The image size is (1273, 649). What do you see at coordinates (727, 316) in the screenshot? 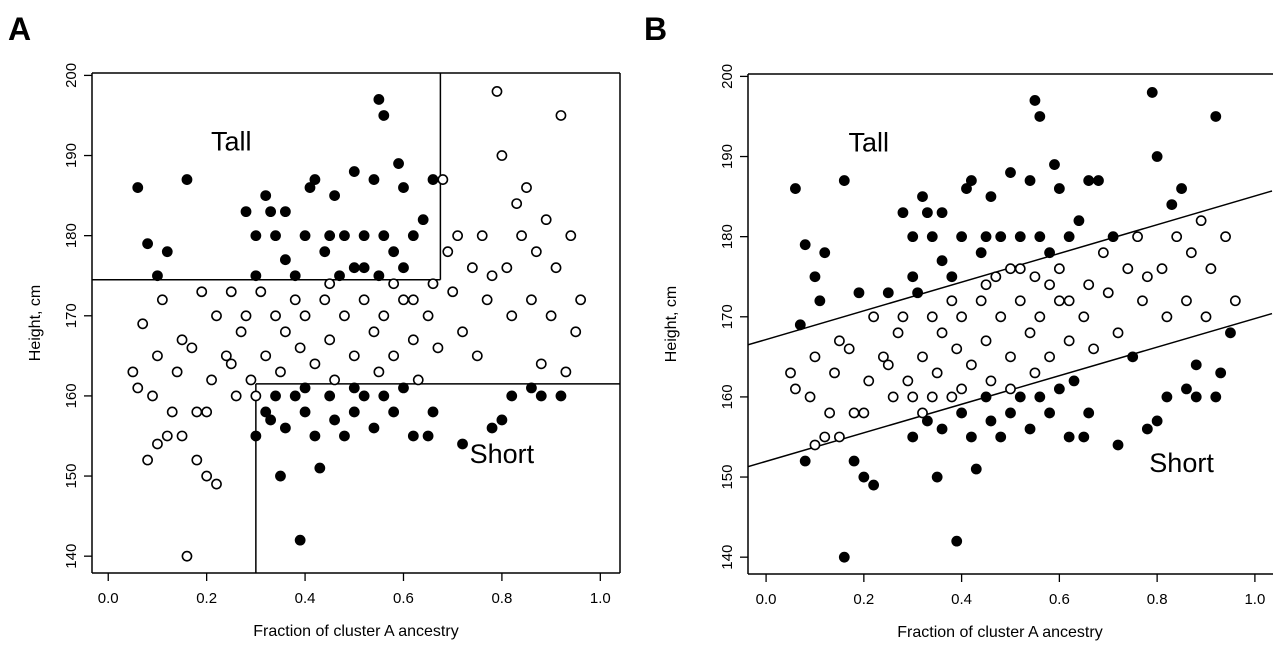
I see `y-tick-label: 170` at bounding box center [727, 316].